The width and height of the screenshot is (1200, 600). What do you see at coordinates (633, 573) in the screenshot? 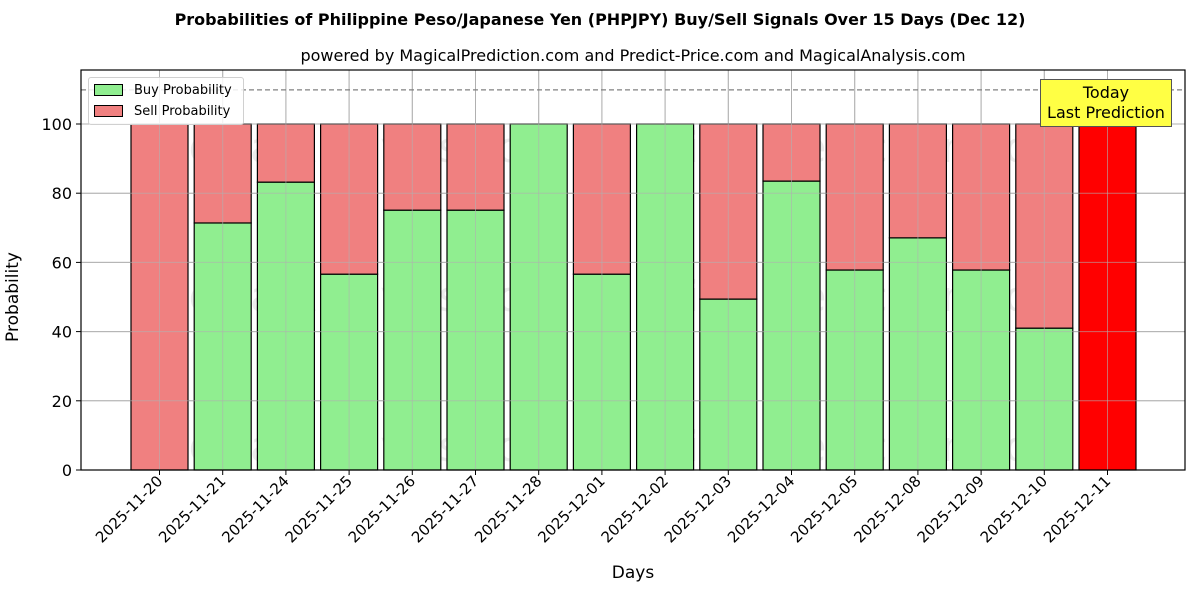
I see `x-axis-label: Days` at bounding box center [633, 573].